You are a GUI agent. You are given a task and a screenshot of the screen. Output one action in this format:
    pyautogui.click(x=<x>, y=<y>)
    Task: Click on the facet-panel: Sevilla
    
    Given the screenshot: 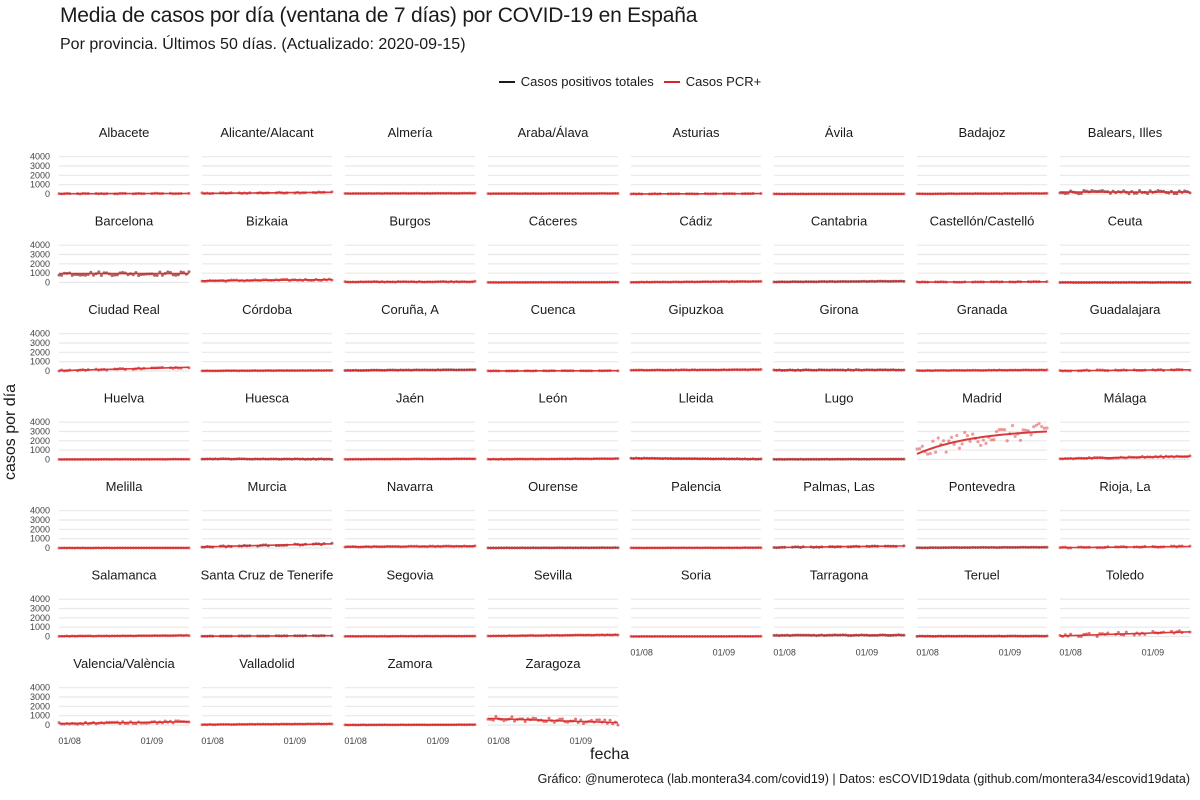 What is the action you would take?
    pyautogui.click(x=553, y=603)
    